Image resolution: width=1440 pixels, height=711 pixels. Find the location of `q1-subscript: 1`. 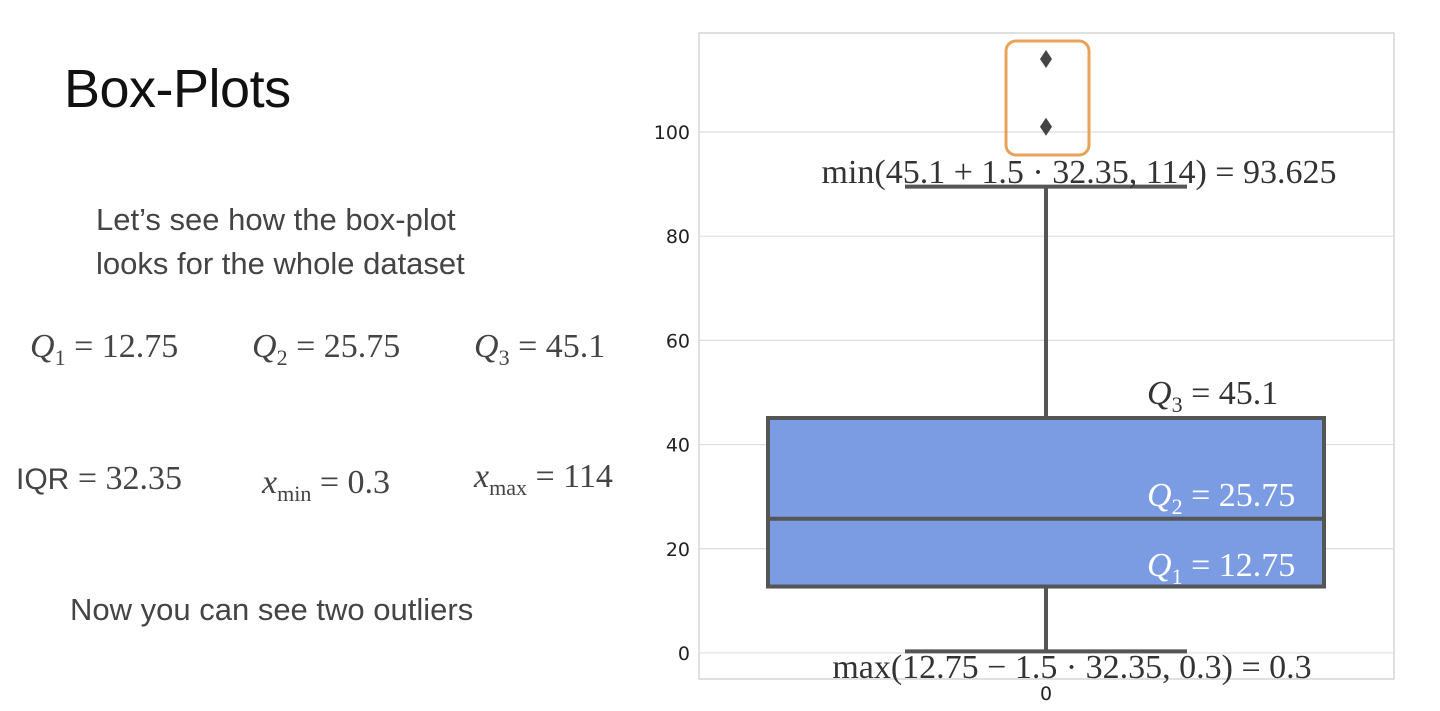

q1-subscript: 1 is located at coordinates (60, 357).